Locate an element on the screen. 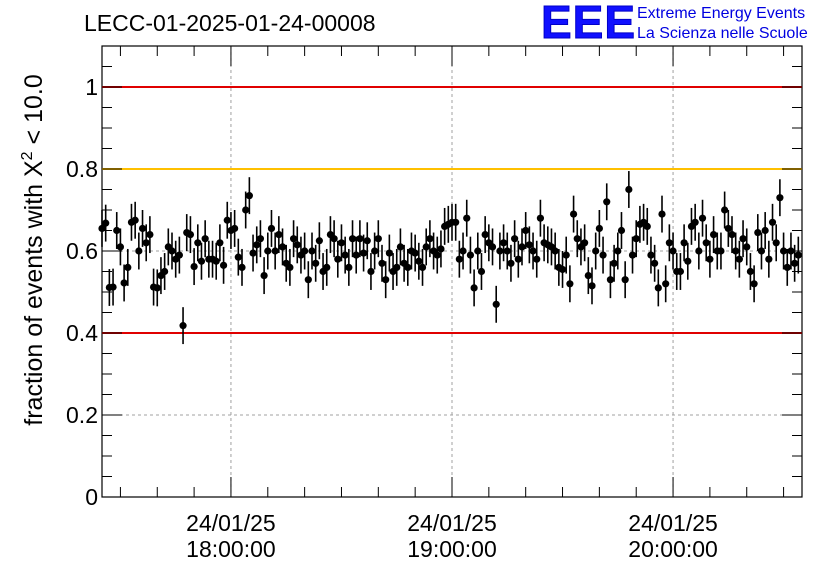 The width and height of the screenshot is (836, 572). y-tick-label: 1 is located at coordinates (91, 87).